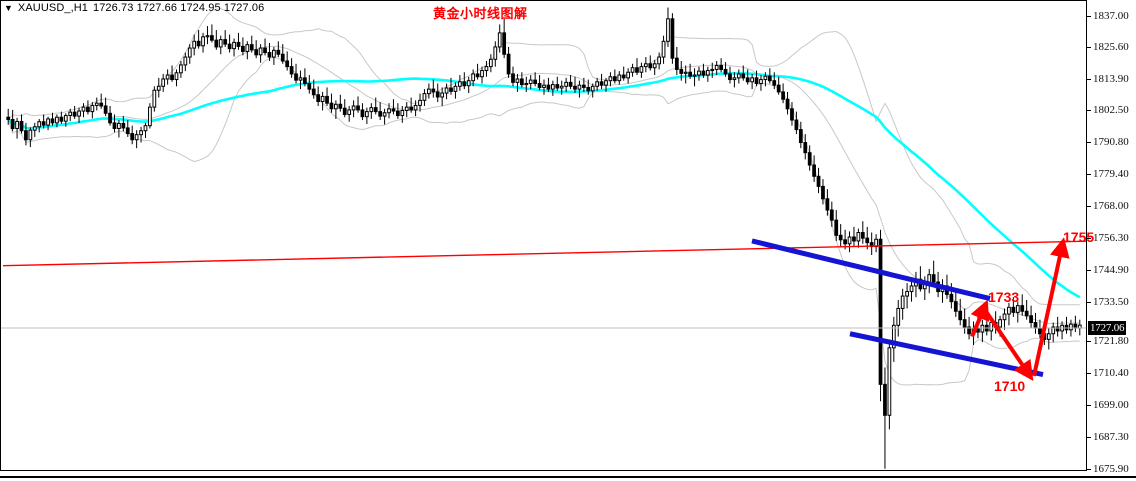  What do you see at coordinates (1111, 174) in the screenshot?
I see `price-tick-label: 1779.40` at bounding box center [1111, 174].